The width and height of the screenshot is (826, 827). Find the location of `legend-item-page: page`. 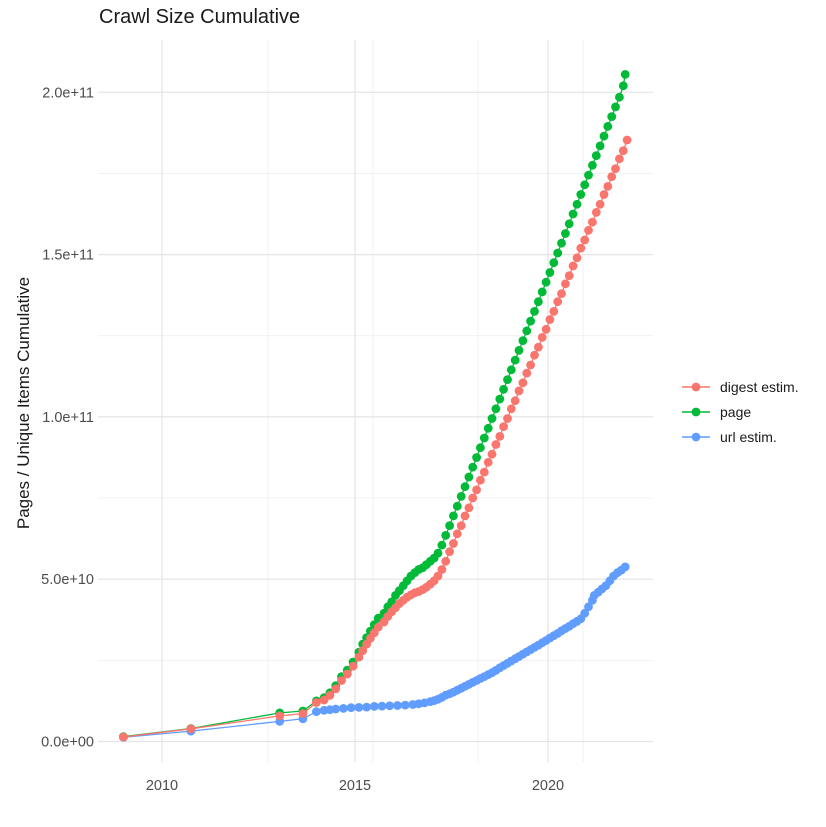

legend-item-page: page is located at coordinates (740, 412).